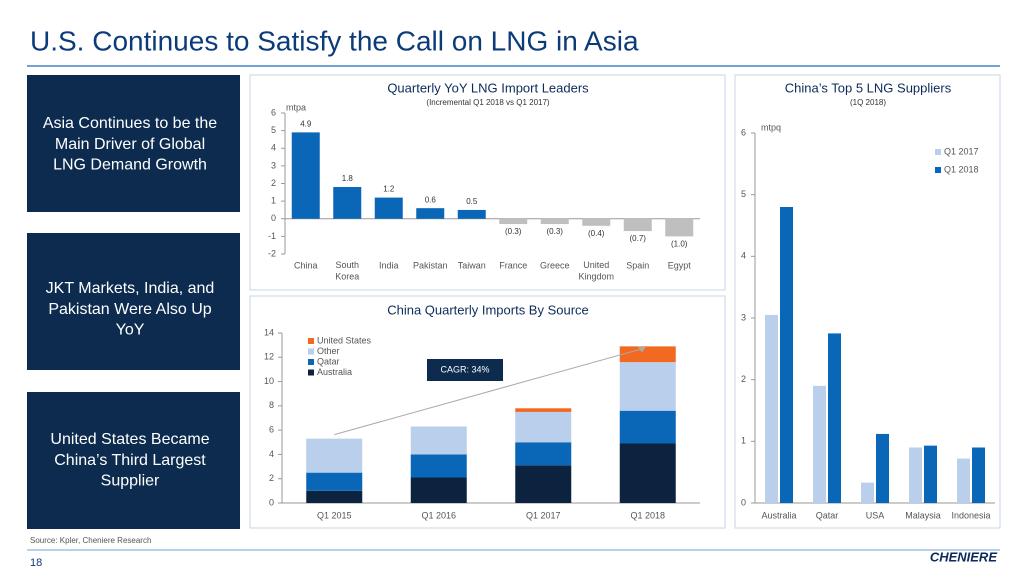 This screenshot has height=576, width=1024. What do you see at coordinates (472, 265) in the screenshot?
I see `x-tick-label: Taiwan` at bounding box center [472, 265].